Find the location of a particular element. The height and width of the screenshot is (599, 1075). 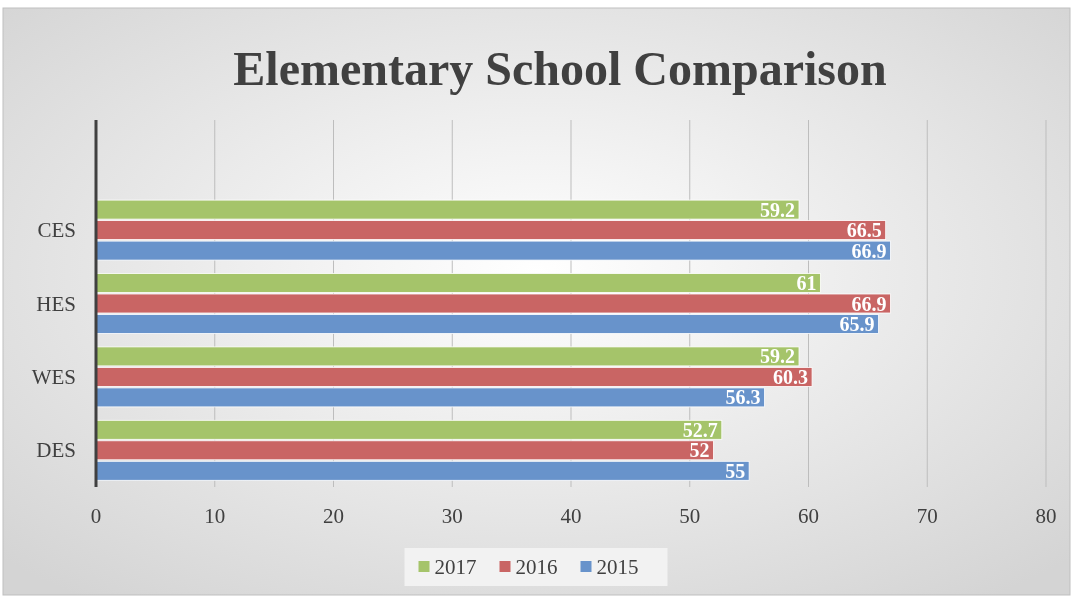

text: 2016 is located at coordinates (536, 567).